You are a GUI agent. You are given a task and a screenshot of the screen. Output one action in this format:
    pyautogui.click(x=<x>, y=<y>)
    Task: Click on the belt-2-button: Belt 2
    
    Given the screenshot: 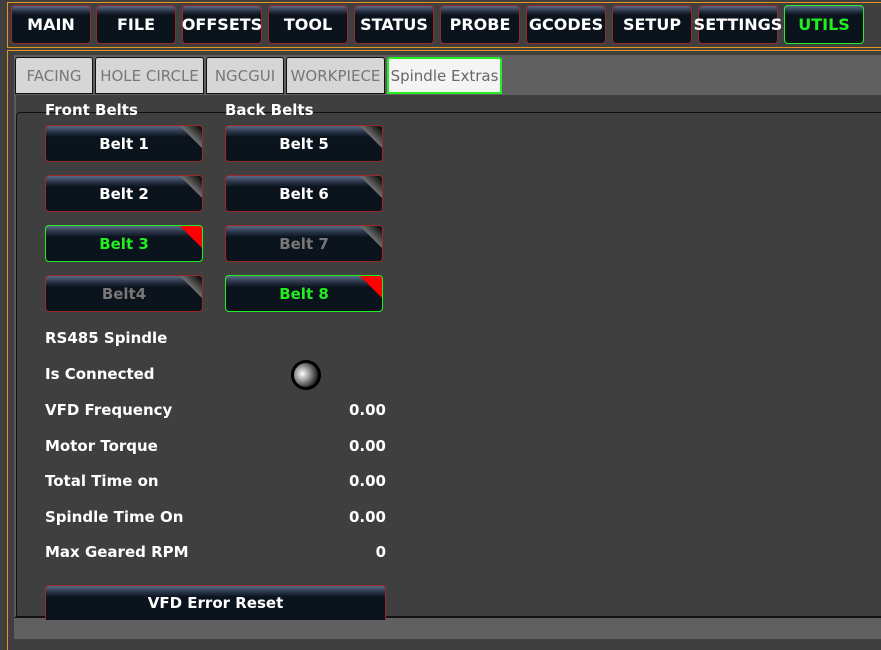 What is the action you would take?
    pyautogui.click(x=124, y=193)
    